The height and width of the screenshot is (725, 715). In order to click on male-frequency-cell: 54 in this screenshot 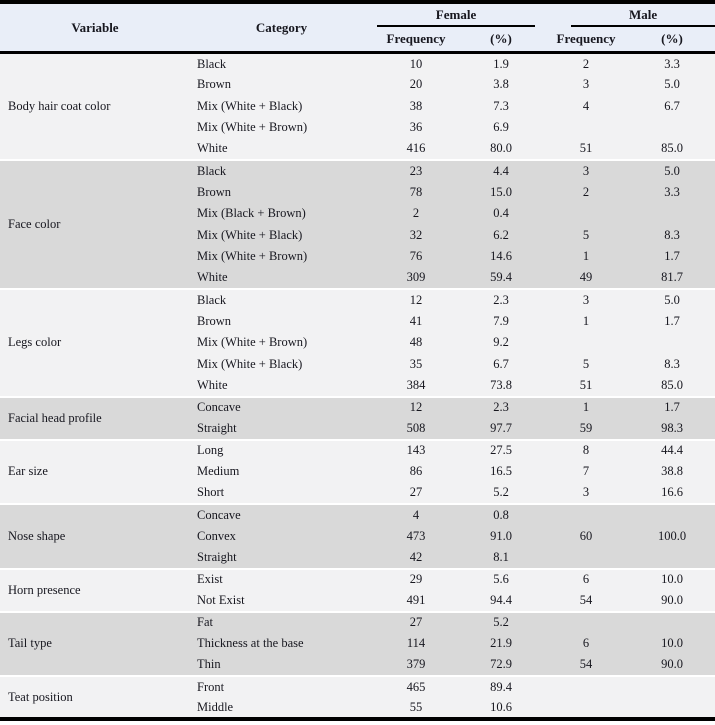, I will do `click(586, 665)`.